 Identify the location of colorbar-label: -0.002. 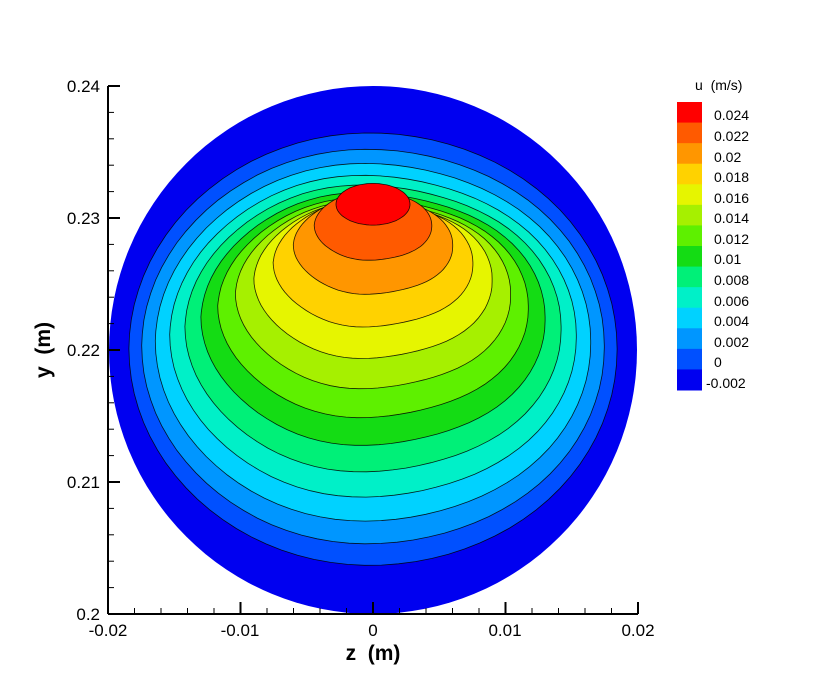
(726, 383).